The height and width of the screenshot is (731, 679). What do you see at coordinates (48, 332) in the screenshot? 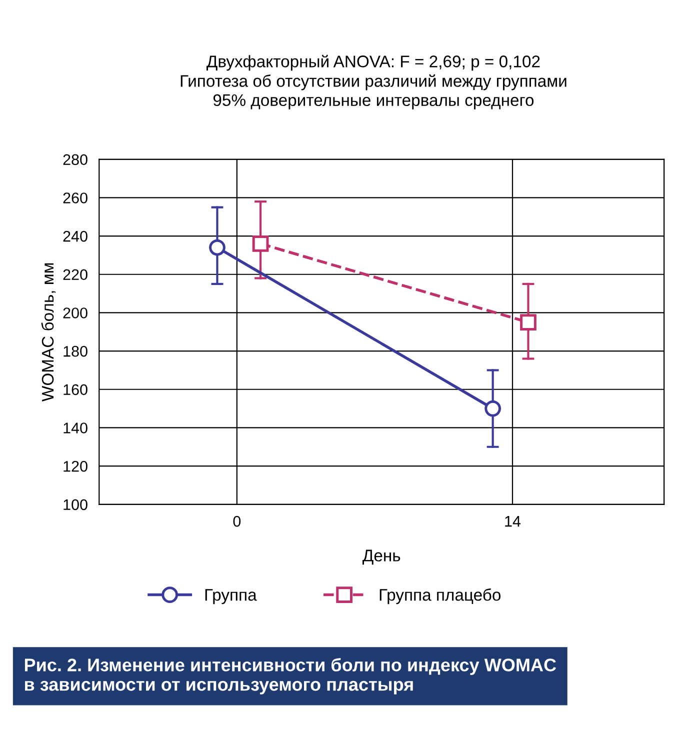
I see `y-axis-title: WOMAC боль, мм` at bounding box center [48, 332].